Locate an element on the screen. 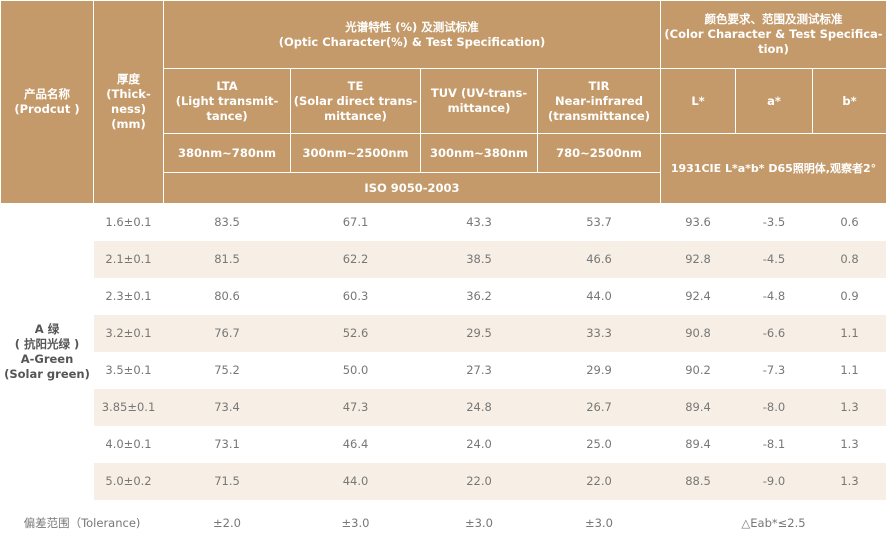  text-line: ness) is located at coordinates (128, 109).